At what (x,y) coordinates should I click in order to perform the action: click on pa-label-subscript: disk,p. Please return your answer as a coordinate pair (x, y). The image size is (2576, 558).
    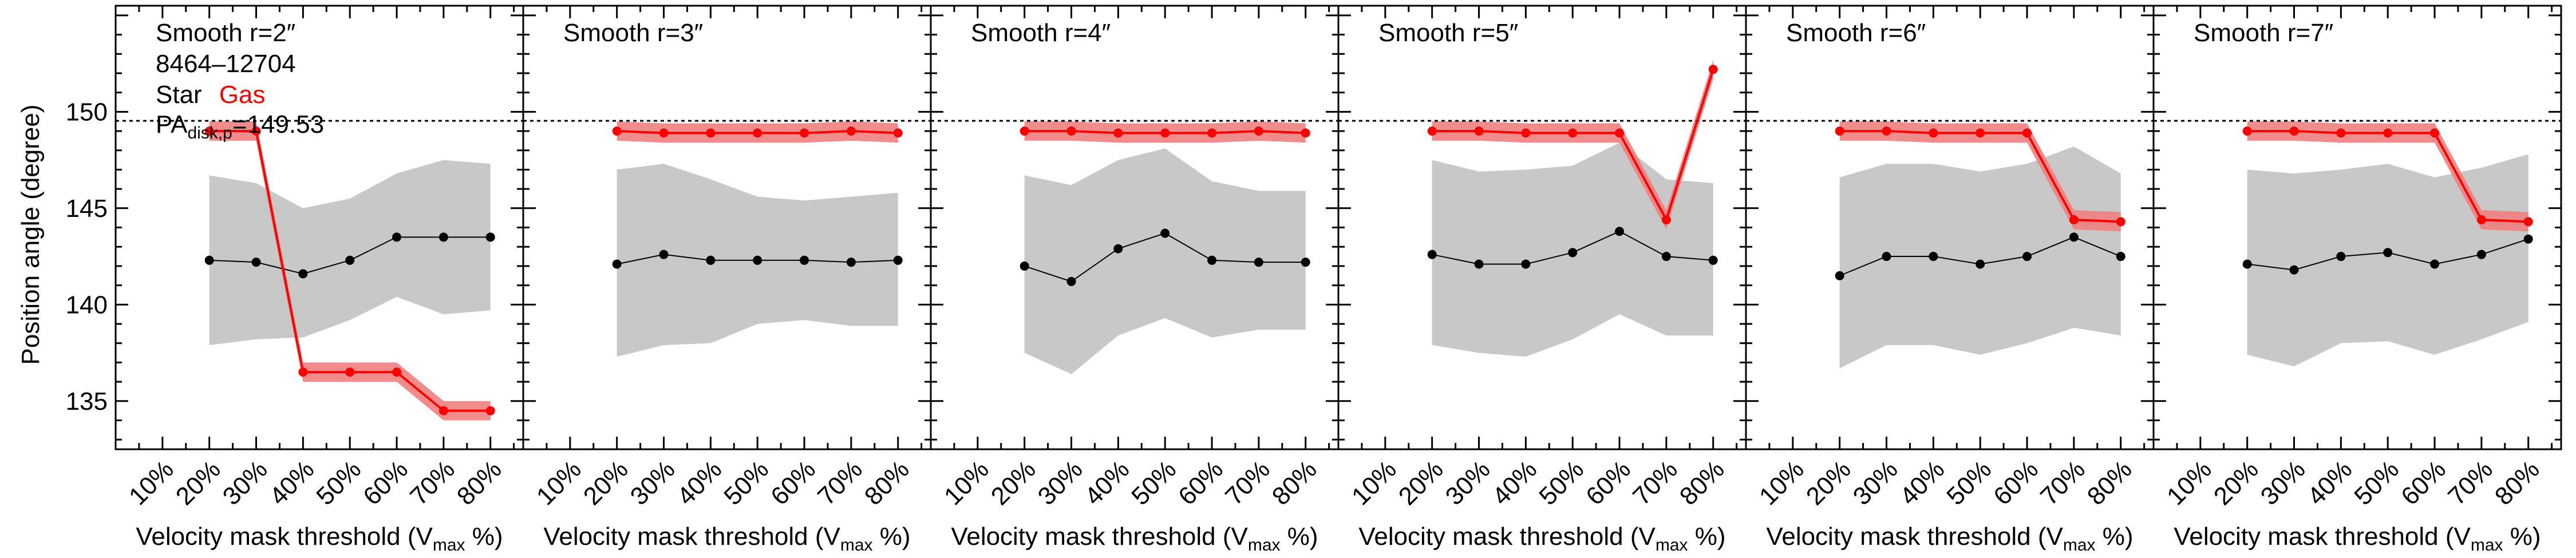
    Looking at the image, I should click on (209, 133).